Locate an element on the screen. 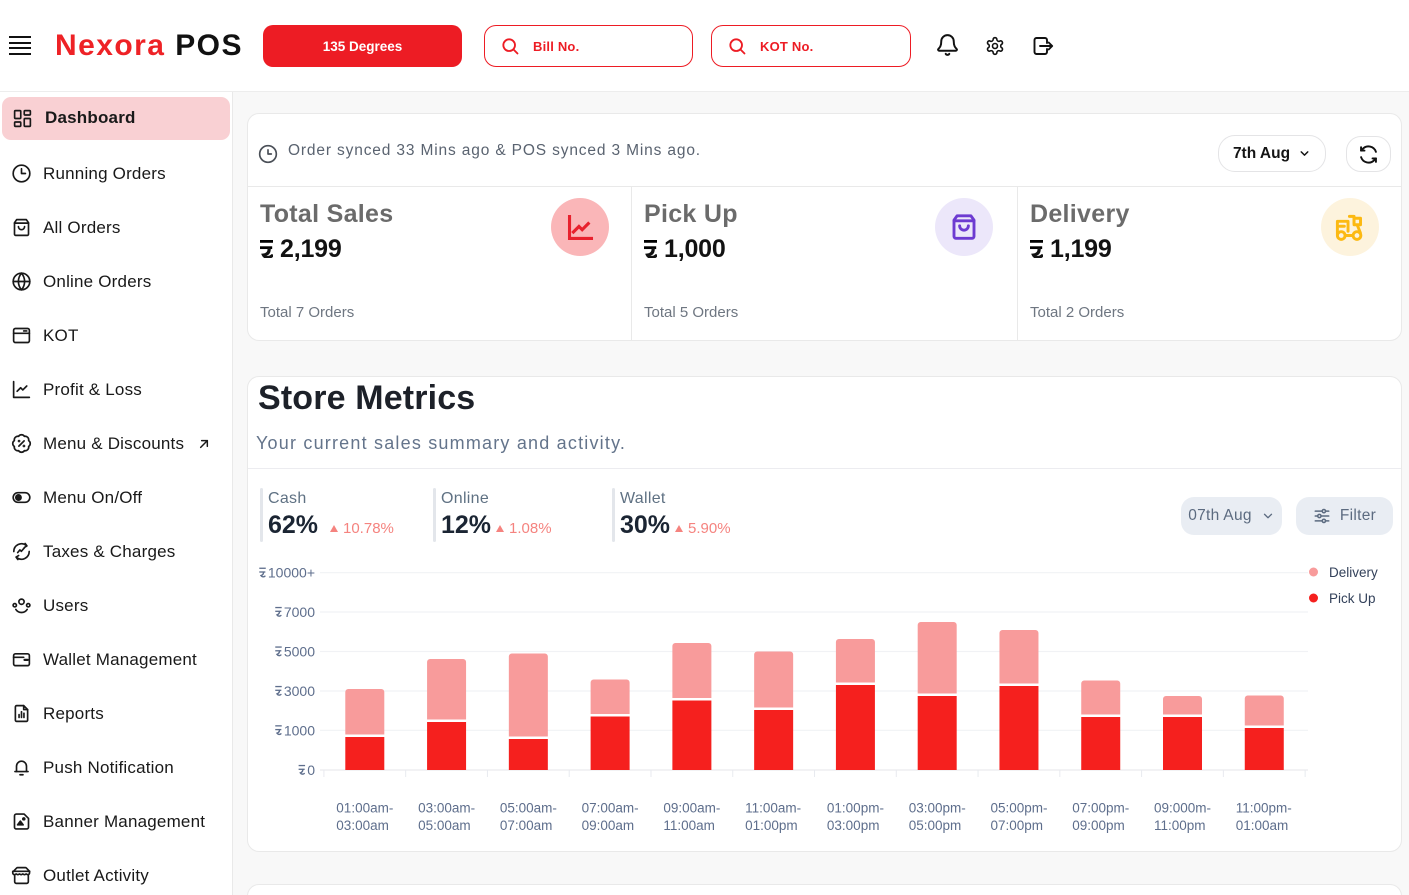 This screenshot has width=1409, height=895. svg-text: 07:00am- is located at coordinates (610, 808).